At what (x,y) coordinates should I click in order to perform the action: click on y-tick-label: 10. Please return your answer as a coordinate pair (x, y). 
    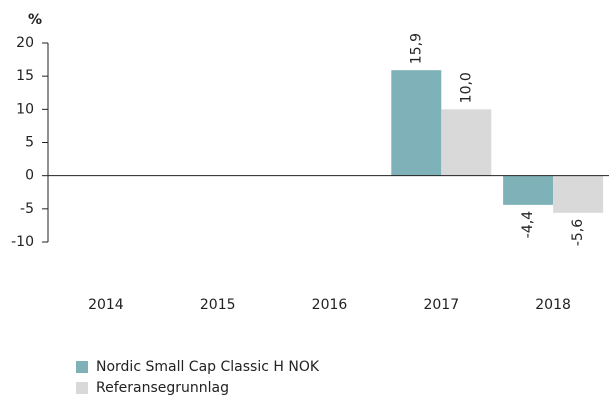
    Looking at the image, I should click on (25, 109).